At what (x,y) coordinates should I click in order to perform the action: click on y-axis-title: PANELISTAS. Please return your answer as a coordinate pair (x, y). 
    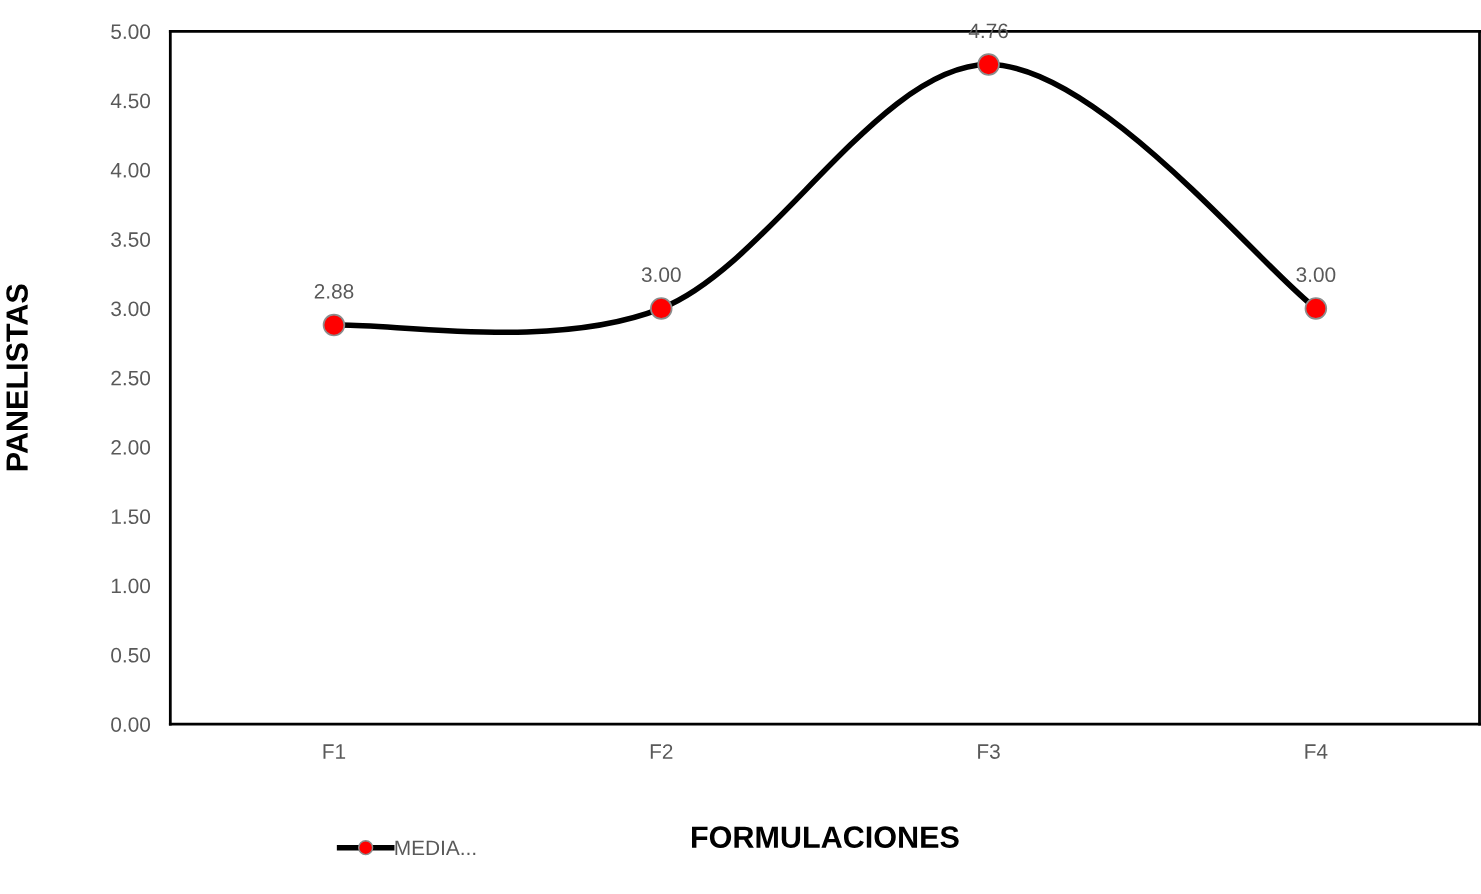
    Looking at the image, I should click on (17, 377).